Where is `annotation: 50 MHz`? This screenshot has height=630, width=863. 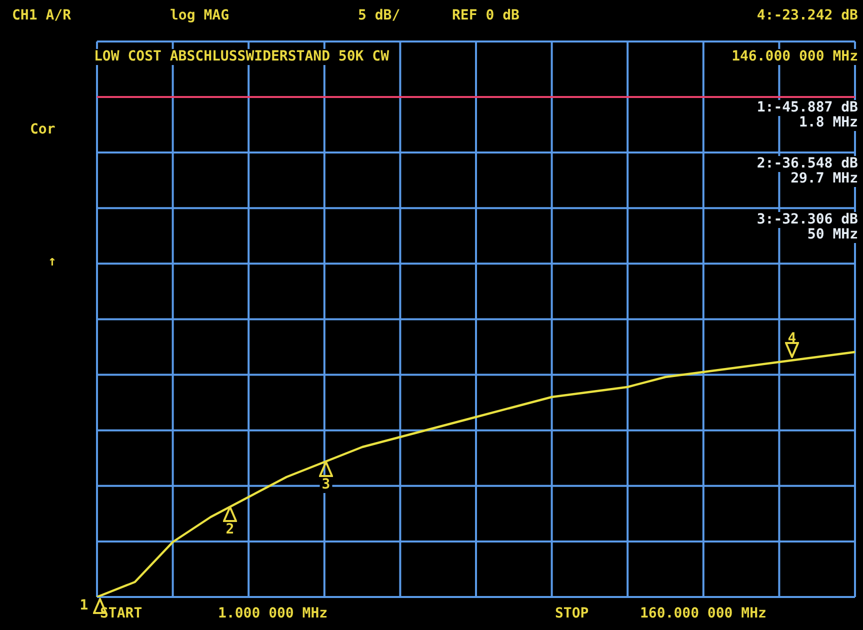 annotation: 50 MHz is located at coordinates (832, 234).